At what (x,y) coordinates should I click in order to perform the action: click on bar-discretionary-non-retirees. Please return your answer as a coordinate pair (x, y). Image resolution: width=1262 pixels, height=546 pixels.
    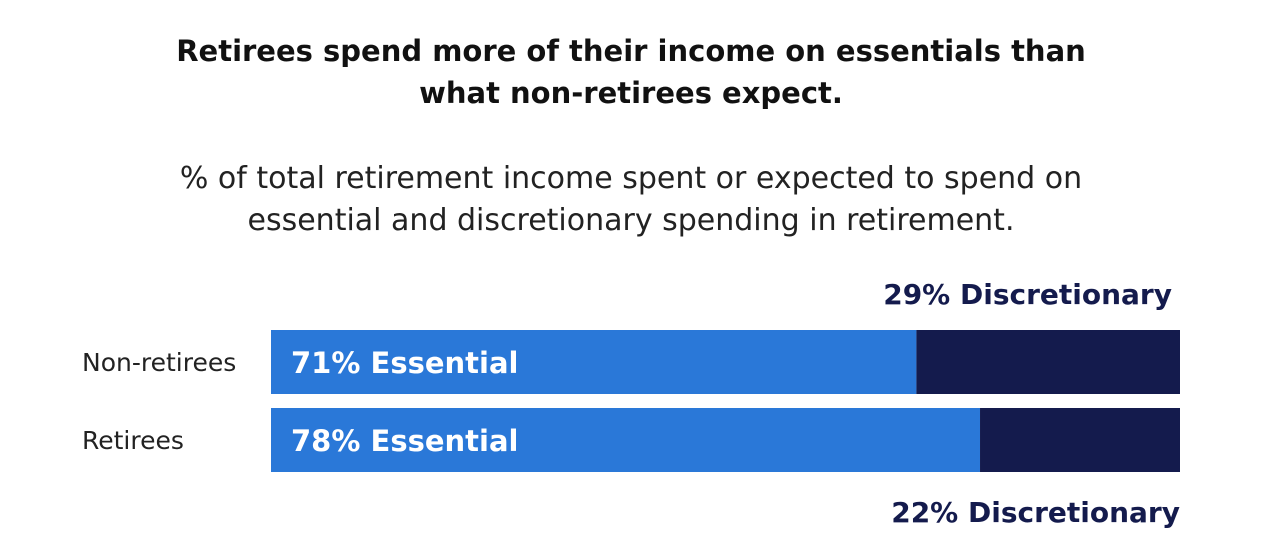
    Looking at the image, I should click on (1048, 362).